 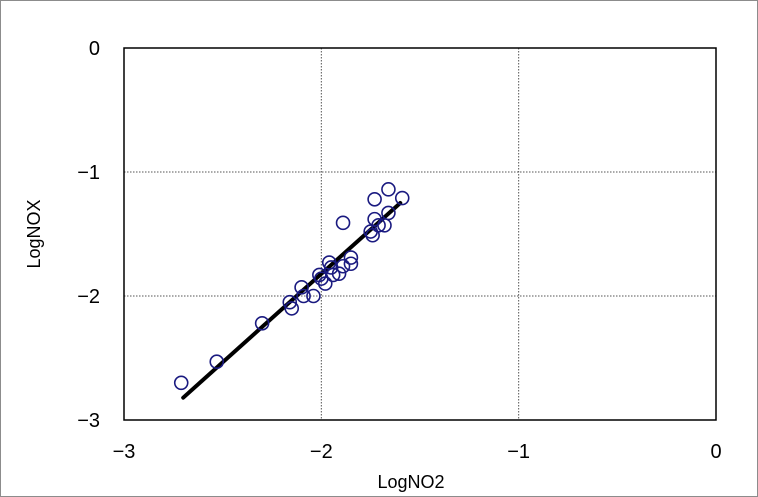 What do you see at coordinates (410, 482) in the screenshot?
I see `x-axis-title: LogNO2` at bounding box center [410, 482].